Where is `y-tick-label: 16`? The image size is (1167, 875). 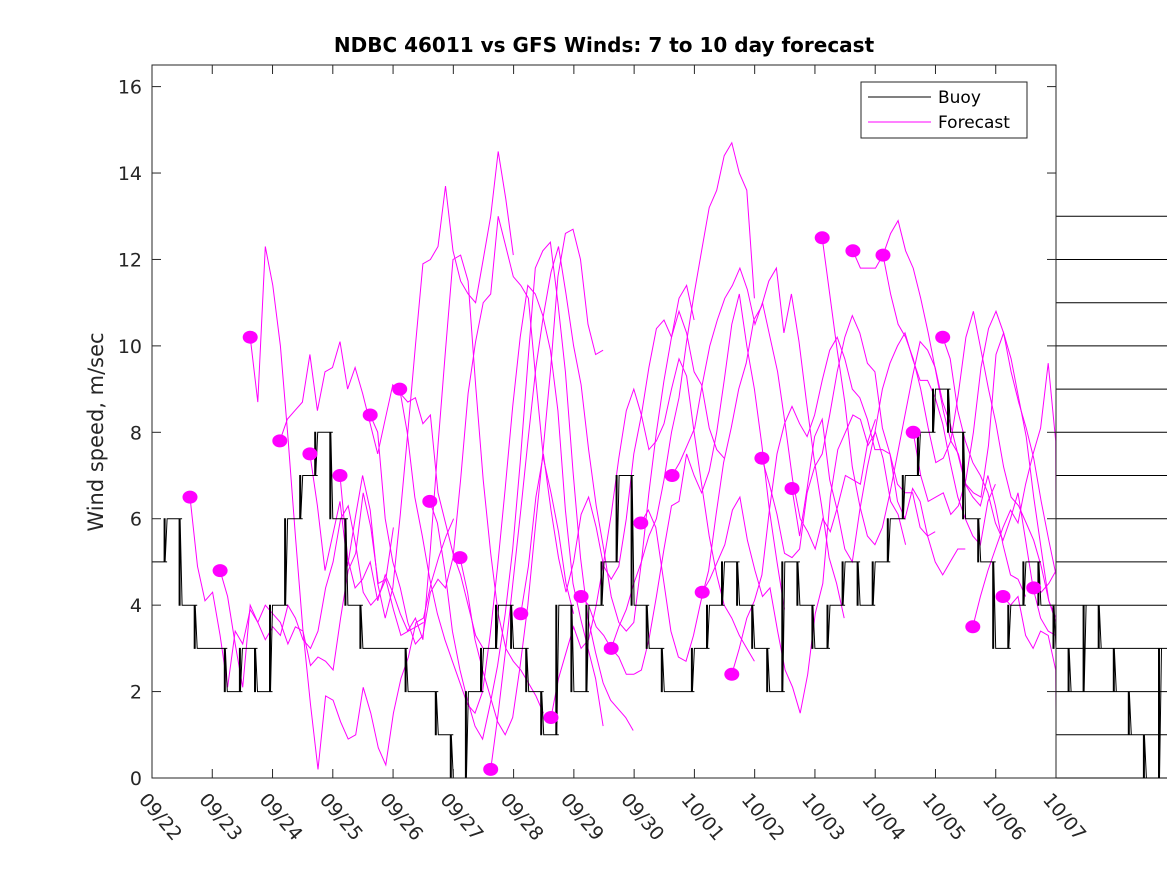
y-tick-label: 16 is located at coordinates (130, 88).